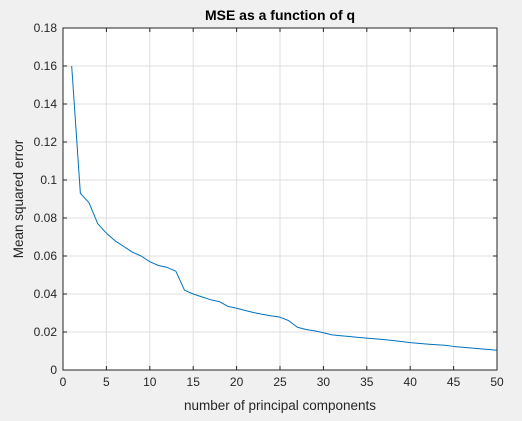  Describe the element at coordinates (46, 218) in the screenshot. I see `y-tick-label: 0.08` at that location.